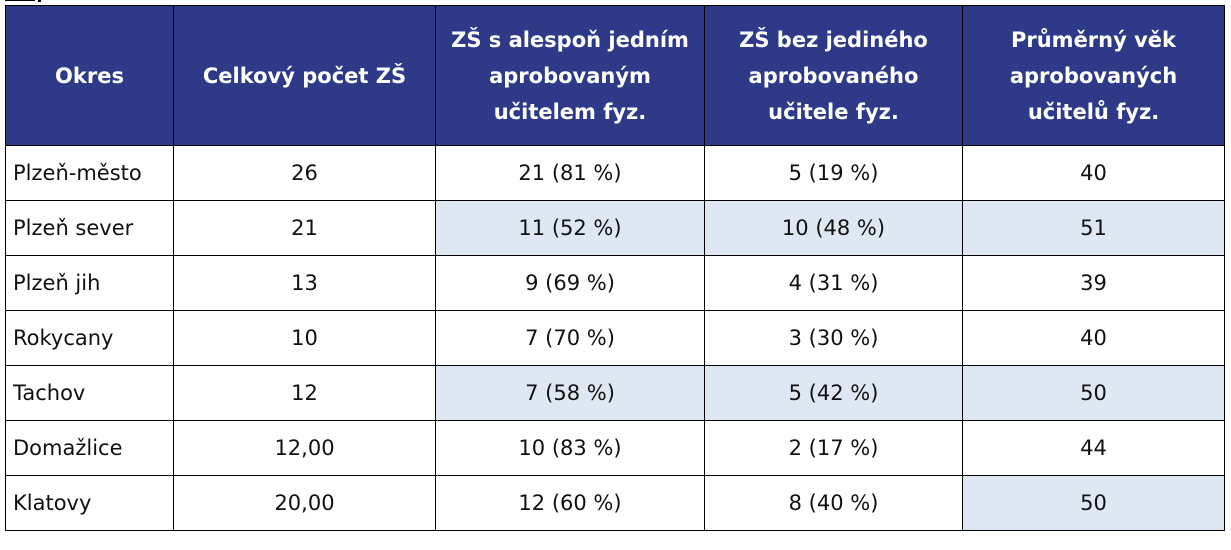 Image resolution: width=1231 pixels, height=550 pixels. Describe the element at coordinates (304, 503) in the screenshot. I see `cell-total-schools: 20,00` at that location.